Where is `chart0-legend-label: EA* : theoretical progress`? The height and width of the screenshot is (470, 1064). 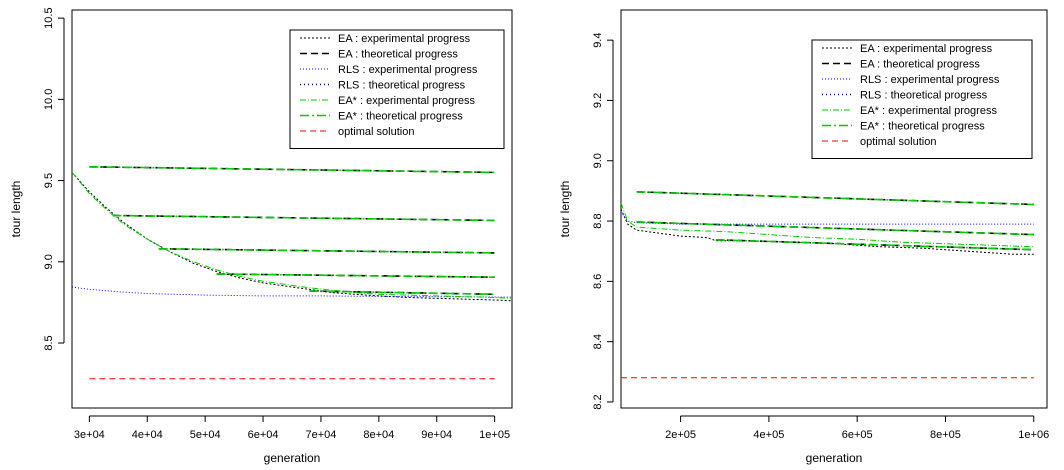
chart0-legend-label: EA* : theoretical progress is located at coordinates (400, 117).